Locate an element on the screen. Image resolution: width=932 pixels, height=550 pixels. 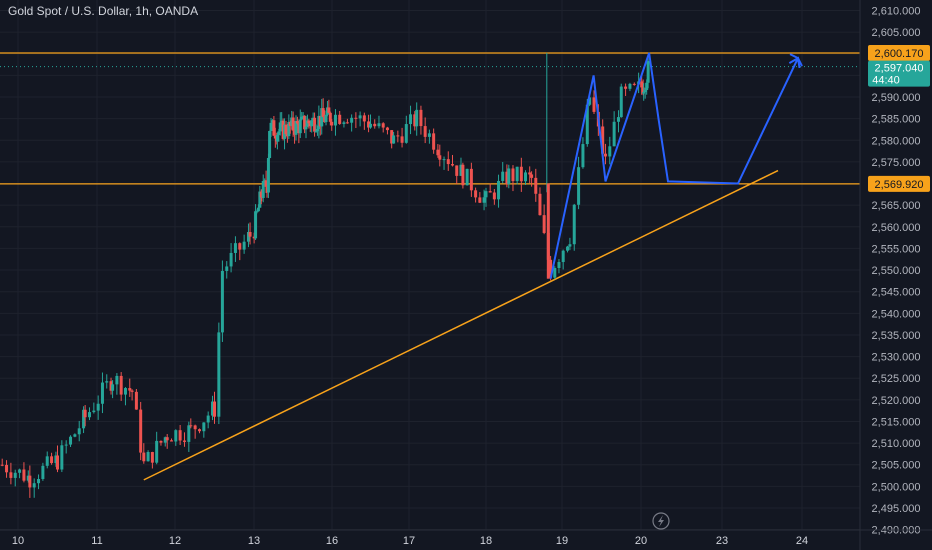
projection-path is located at coordinates (676, 165).